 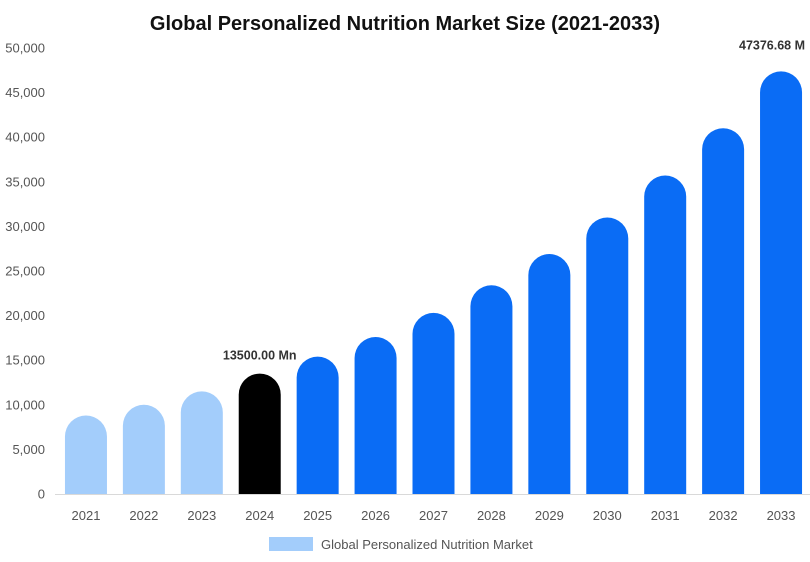 I want to click on legend-swatch, so click(x=291, y=544).